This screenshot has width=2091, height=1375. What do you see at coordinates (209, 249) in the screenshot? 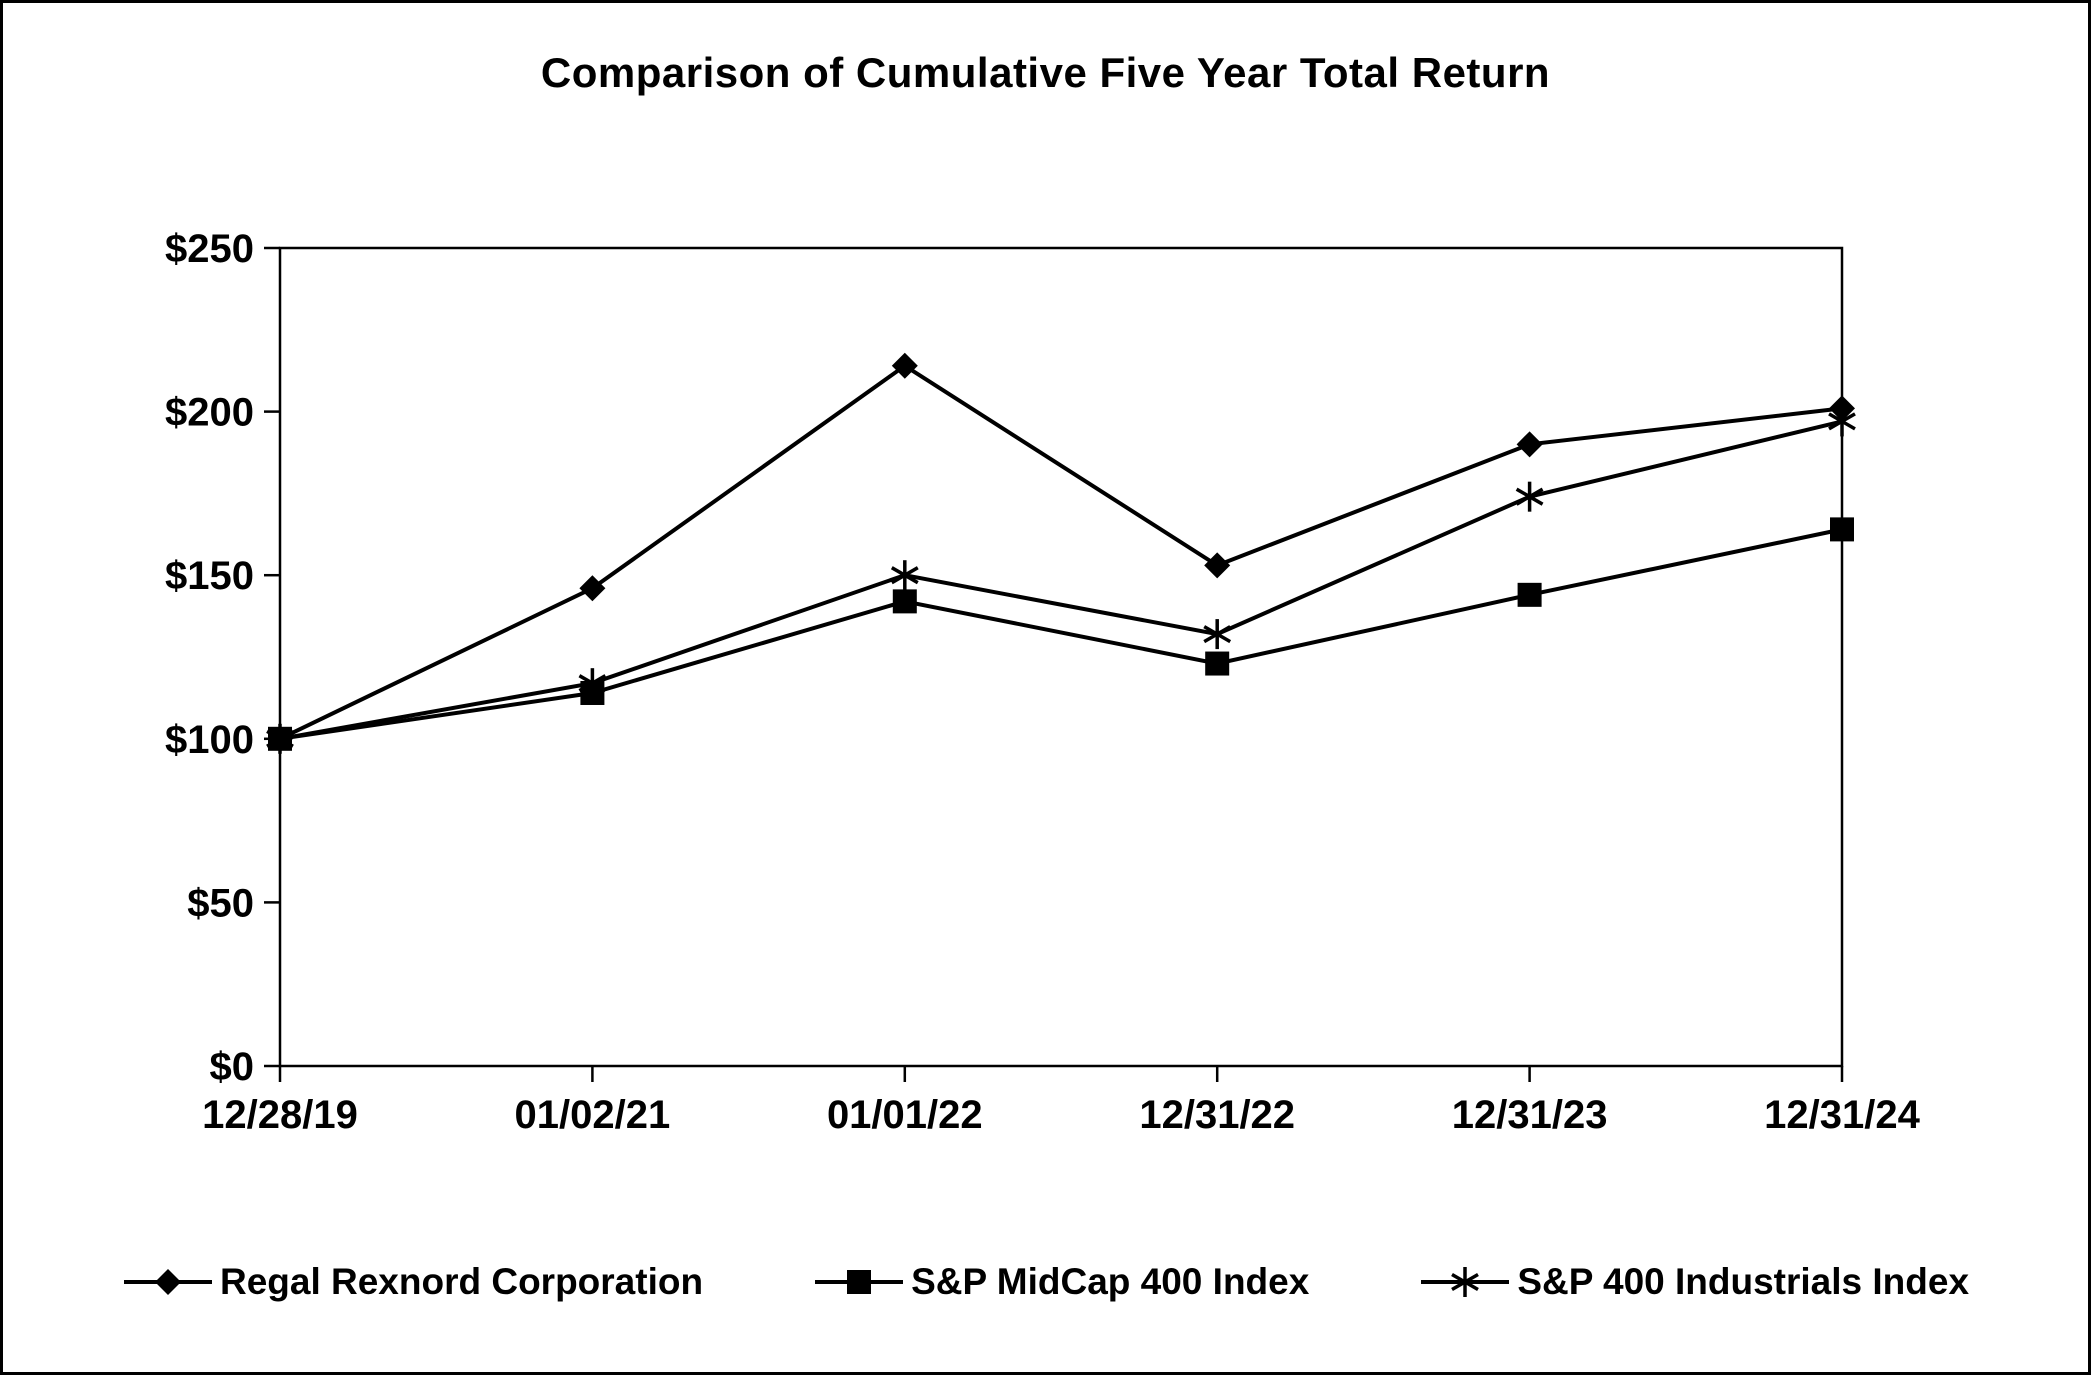
I see `y-axis-tick-label: $250` at bounding box center [209, 249].